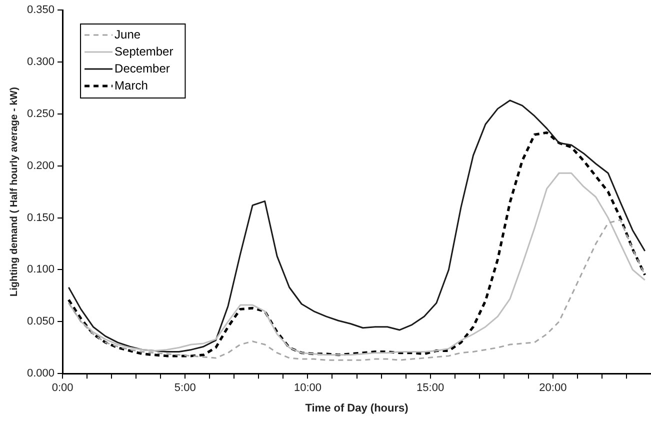 This screenshot has width=651, height=423. I want to click on legend-label: September, so click(144, 51).